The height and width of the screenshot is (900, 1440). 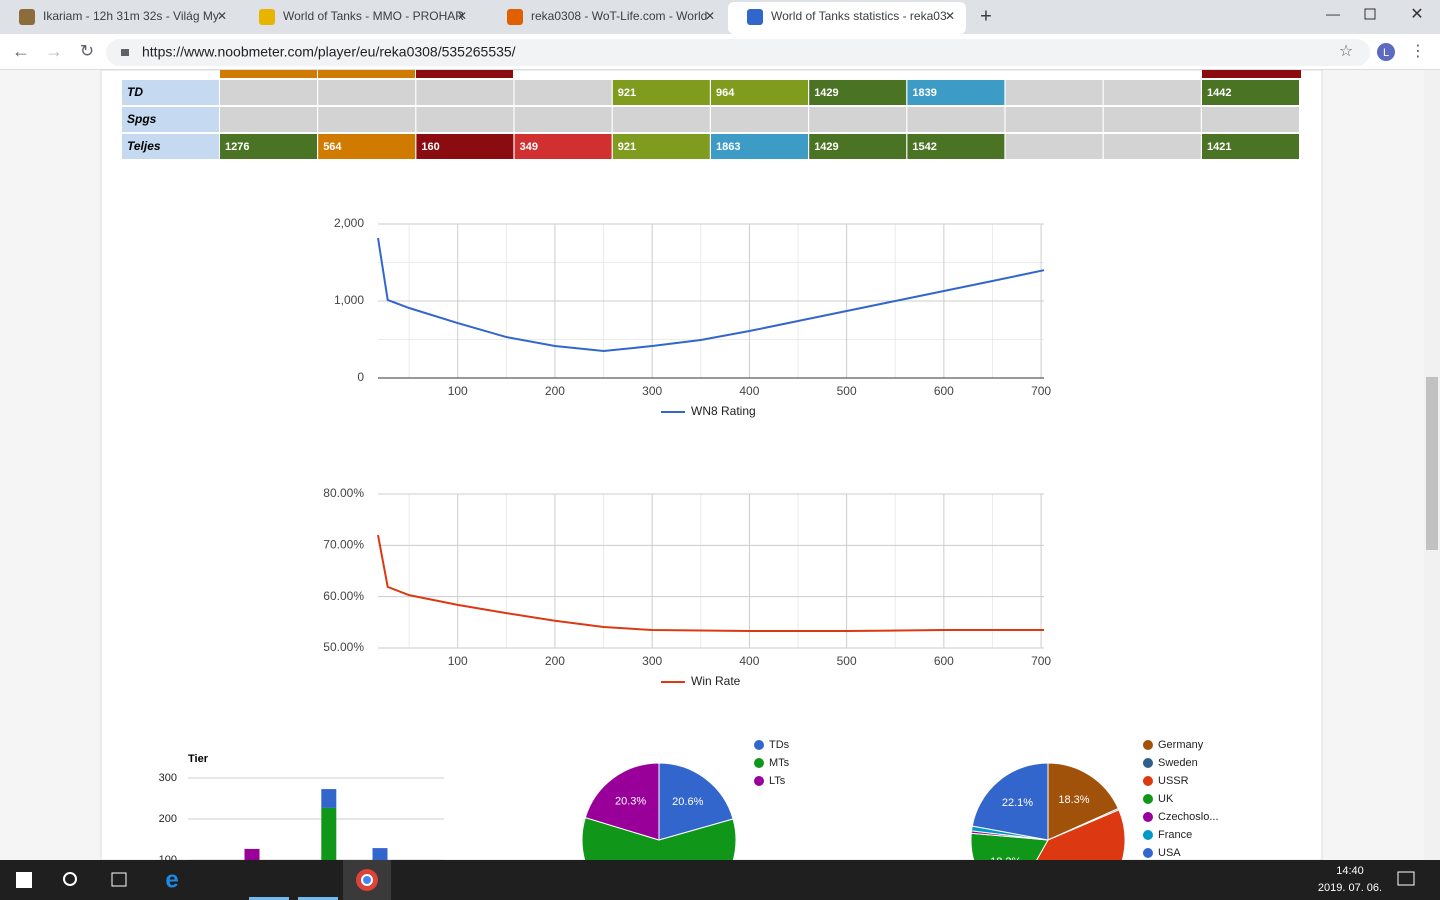 What do you see at coordinates (1346, 51) in the screenshot?
I see `bookmark: ☆` at bounding box center [1346, 51].